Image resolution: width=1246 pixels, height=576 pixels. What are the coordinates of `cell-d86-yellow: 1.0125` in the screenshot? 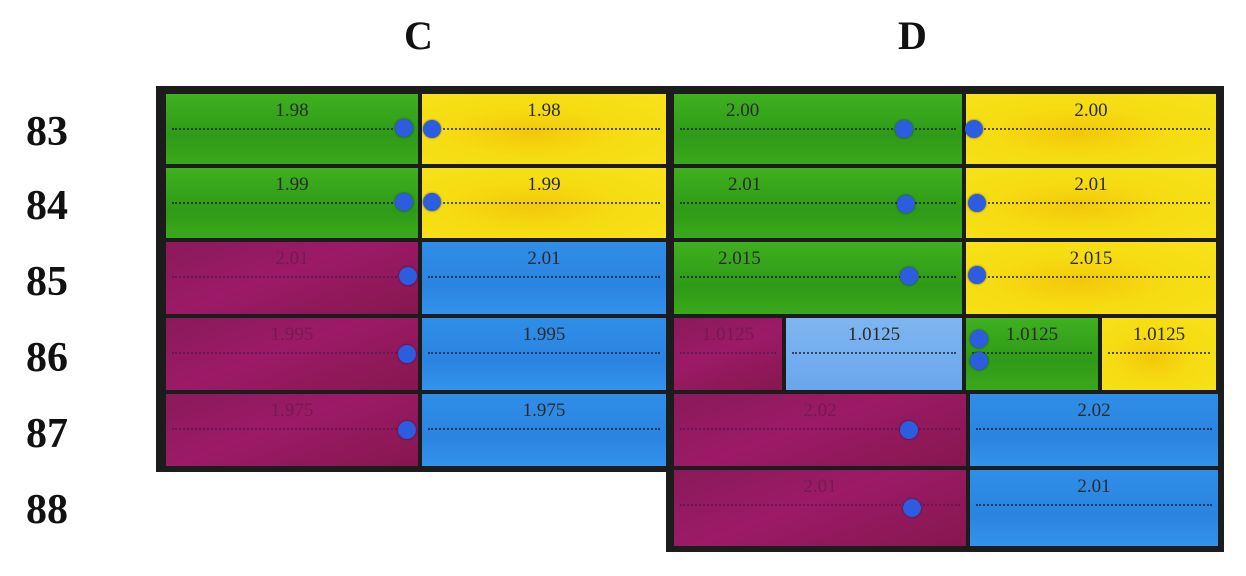 It's located at (1159, 354).